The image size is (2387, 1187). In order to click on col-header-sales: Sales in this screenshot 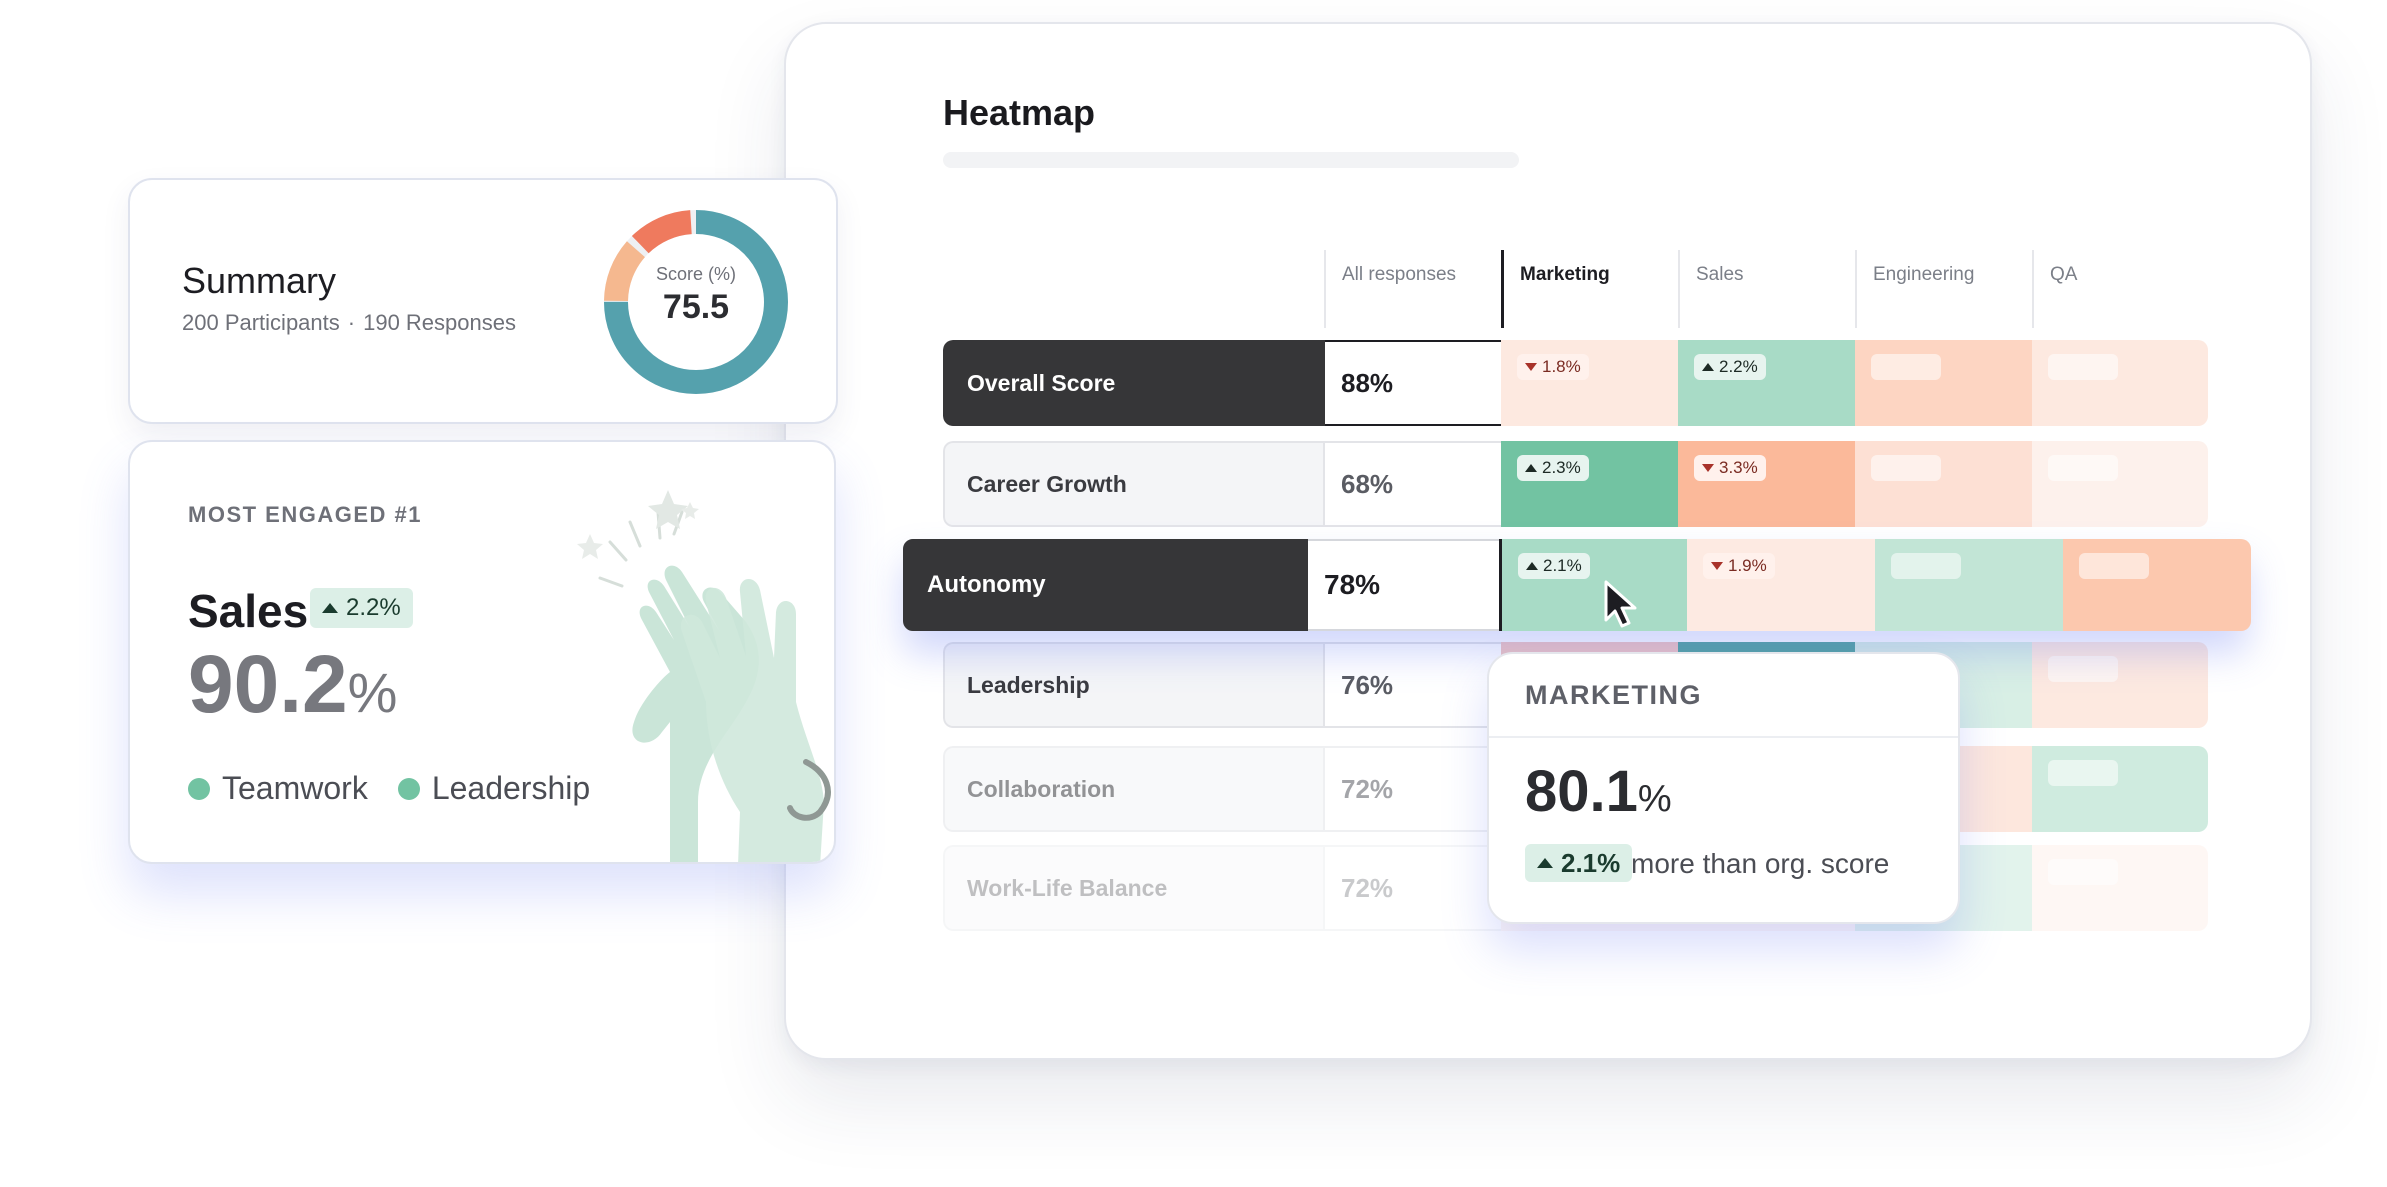, I will do `click(1766, 289)`.